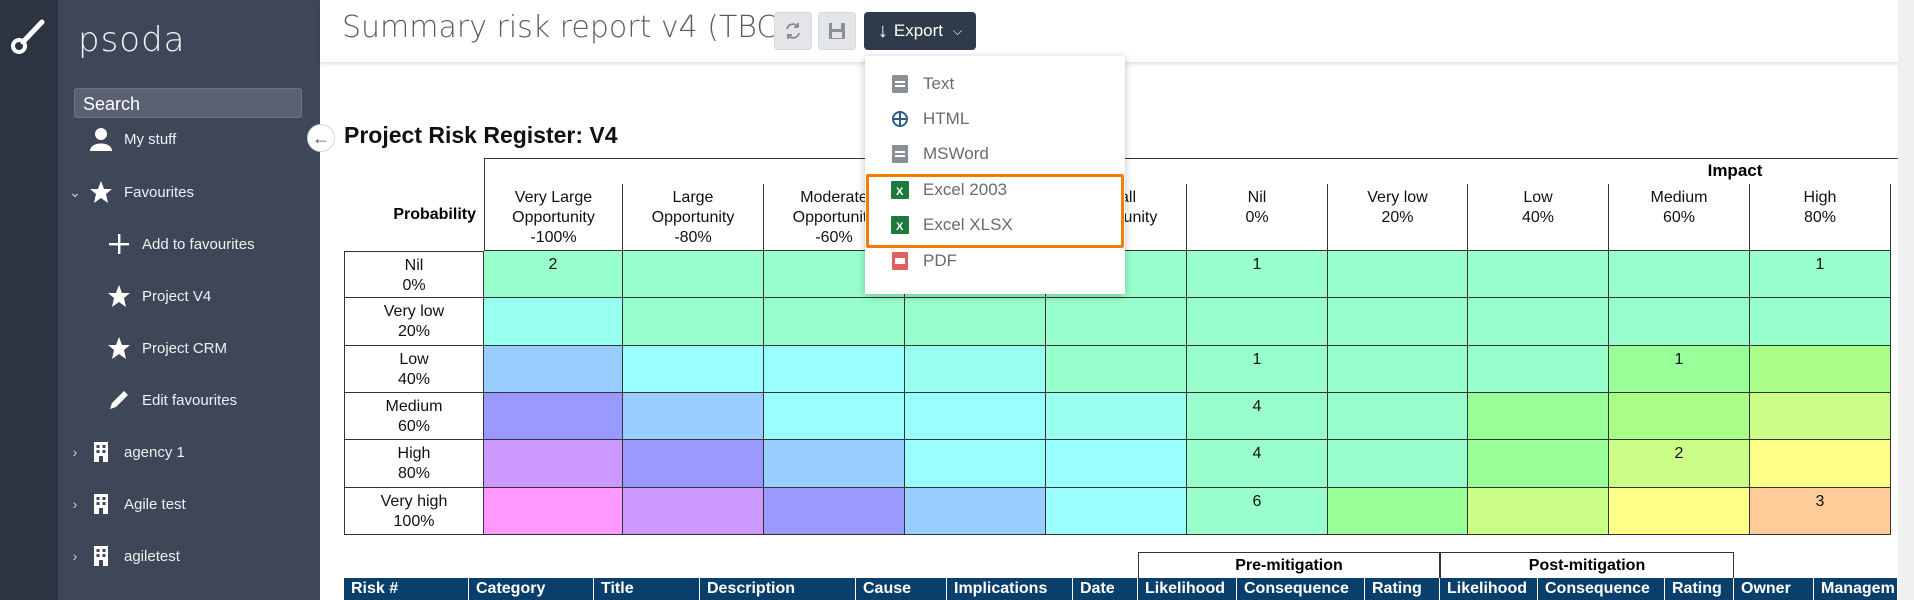 The image size is (1914, 600). What do you see at coordinates (189, 348) in the screenshot?
I see `sidebar-item-project-crm: Project CRM` at bounding box center [189, 348].